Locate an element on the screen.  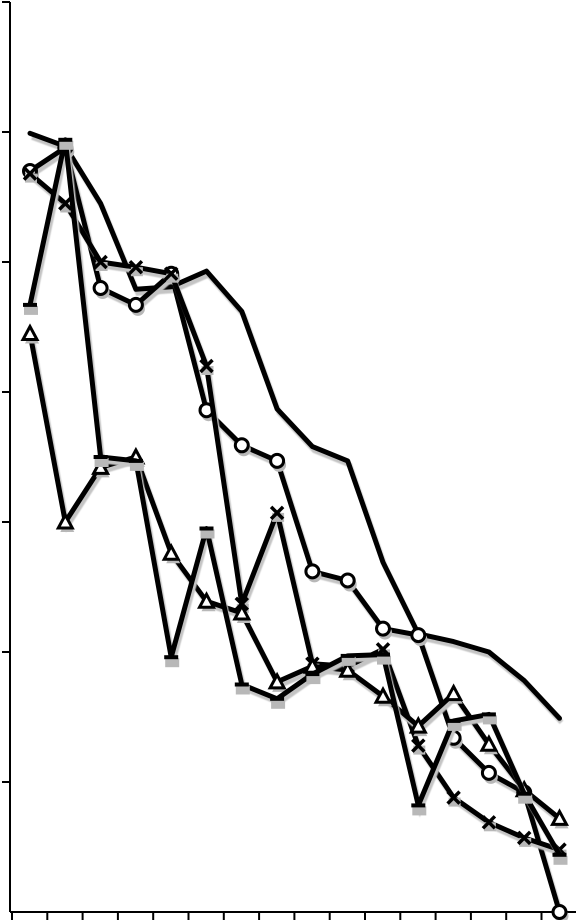
series-5-point-5-shadow is located at coordinates (172, 663).